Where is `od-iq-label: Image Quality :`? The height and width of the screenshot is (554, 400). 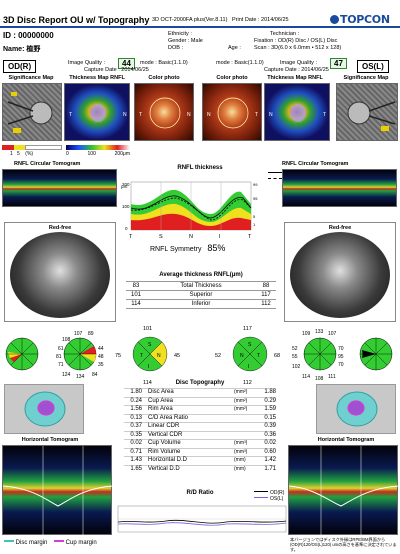 od-iq-label: Image Quality : is located at coordinates (86, 63).